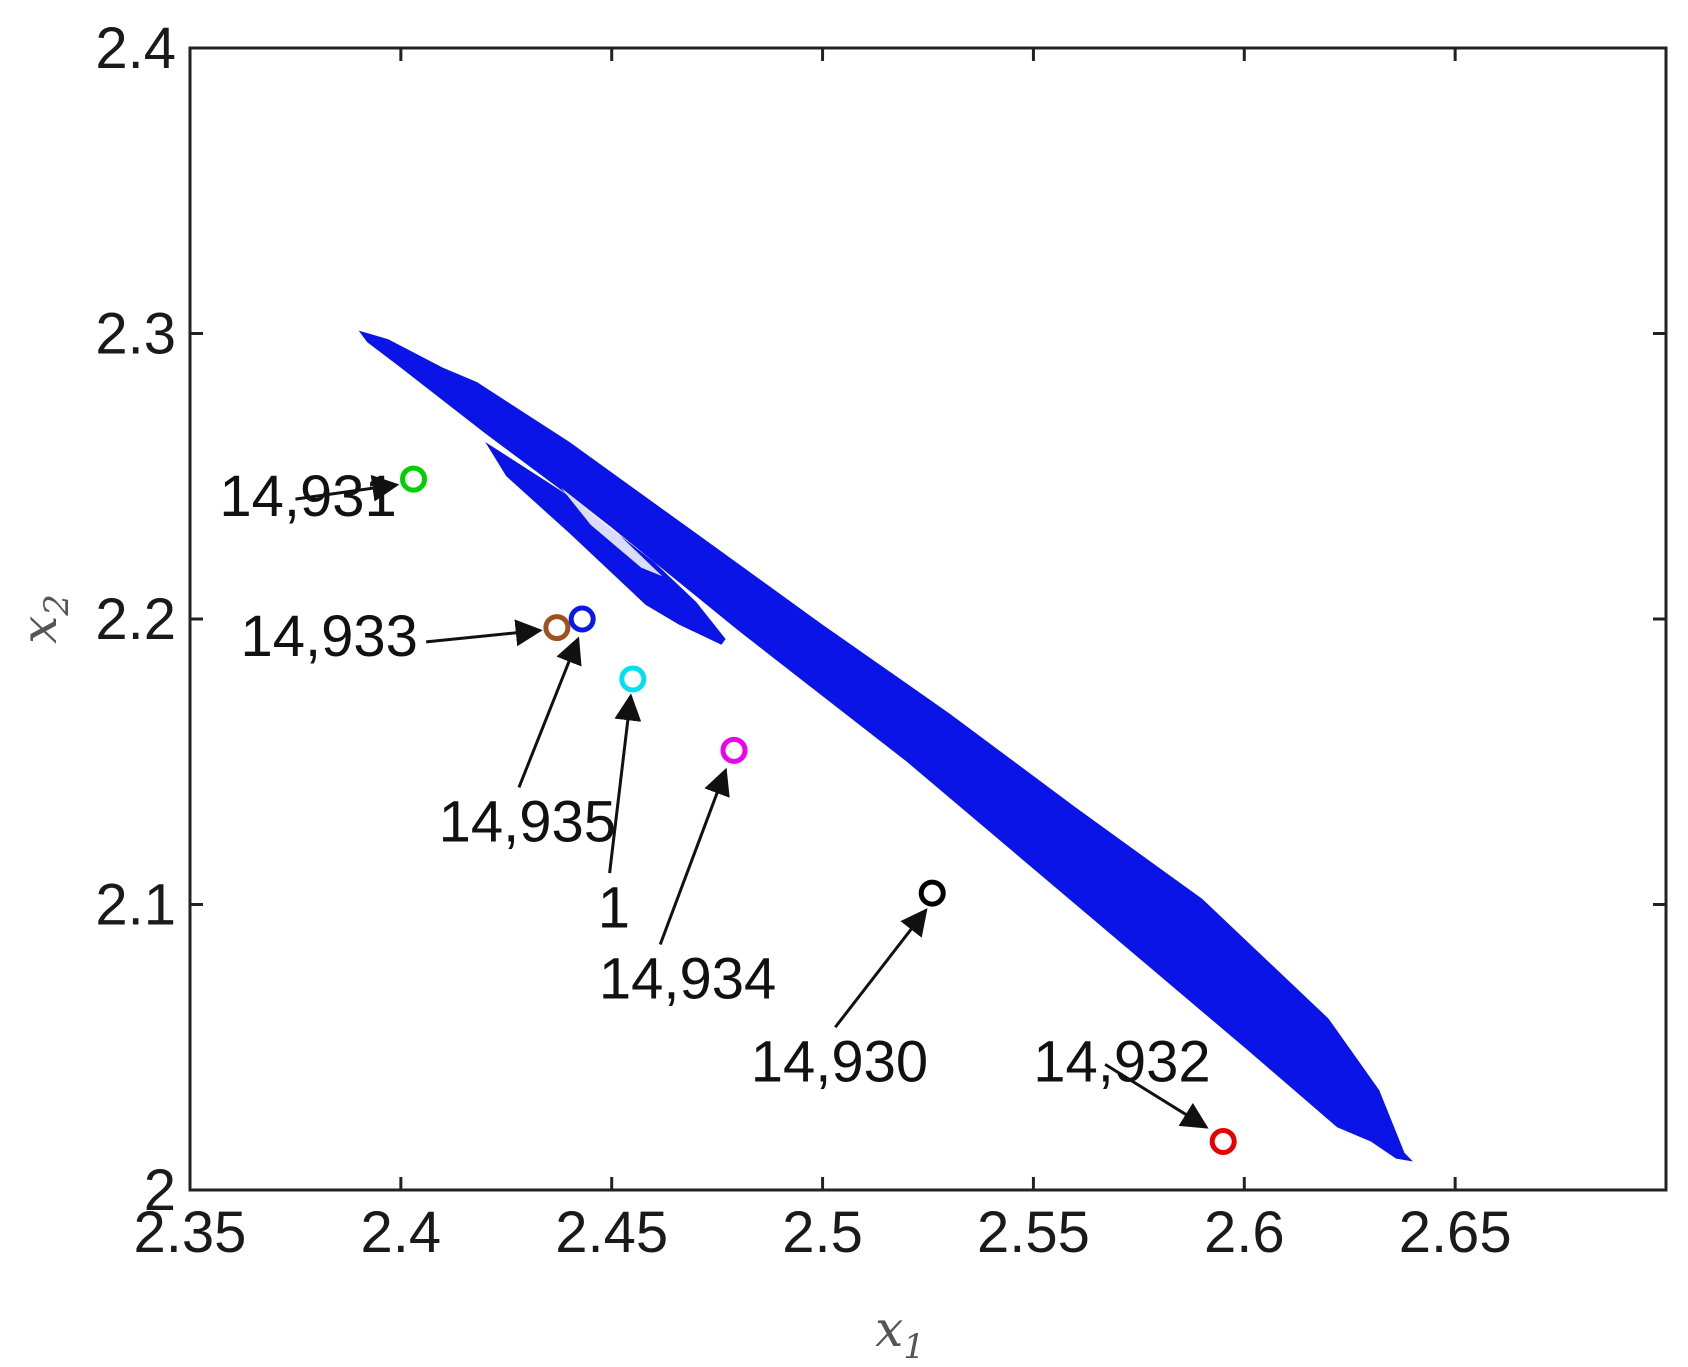 The width and height of the screenshot is (1688, 1367). Describe the element at coordinates (822, 1232) in the screenshot. I see `x-tick-label: 2.5` at that location.